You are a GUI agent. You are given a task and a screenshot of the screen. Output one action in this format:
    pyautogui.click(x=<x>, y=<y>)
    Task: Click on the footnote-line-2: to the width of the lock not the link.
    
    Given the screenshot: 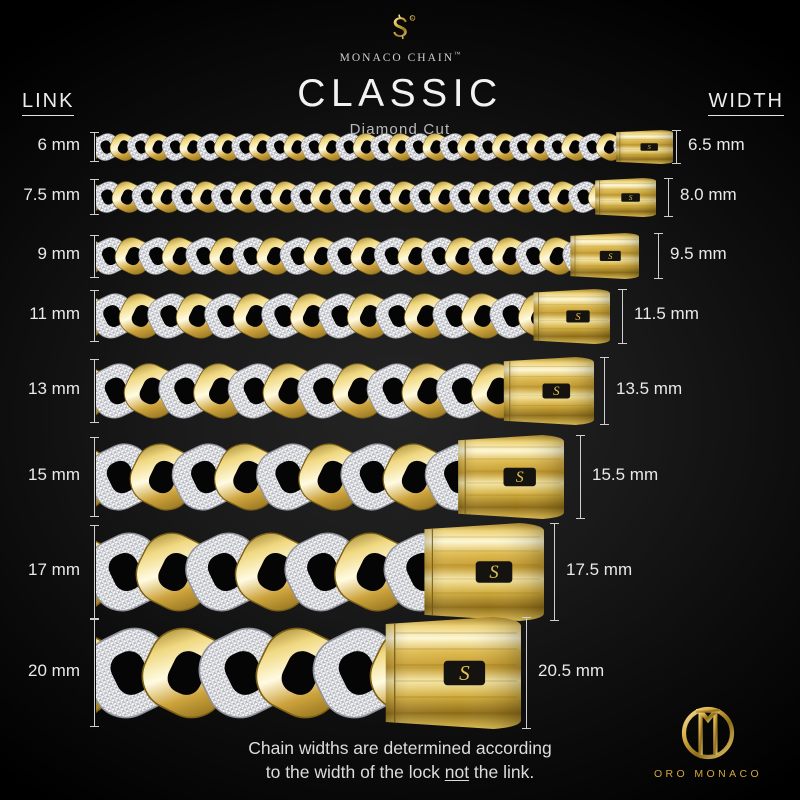 What is the action you would take?
    pyautogui.click(x=400, y=772)
    